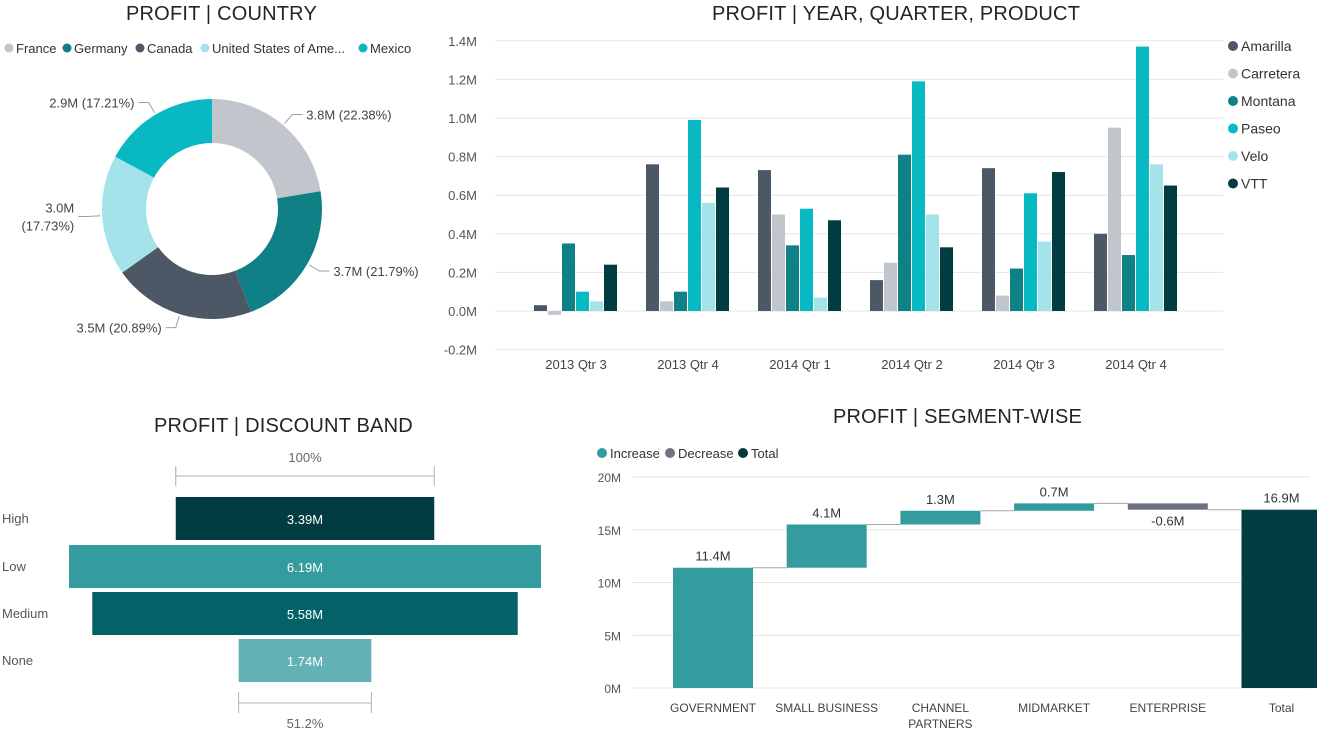  Describe the element at coordinates (1135, 364) in the screenshot. I see `x-tick-label-5: 2014 Qtr 4` at that location.